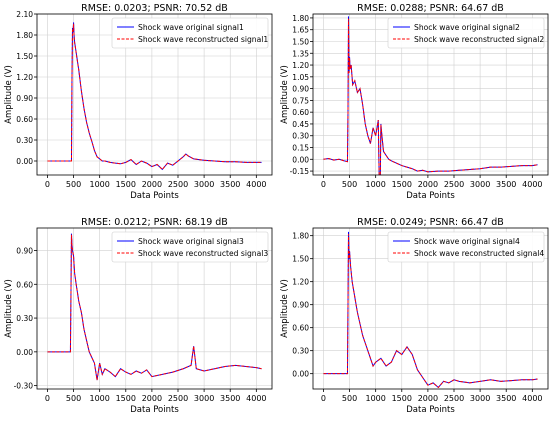 The width and height of the screenshot is (550, 421). Describe the element at coordinates (430, 222) in the screenshot. I see `chart-title: RMSE: 0.0249; PSNR: 66.47 dB` at that location.